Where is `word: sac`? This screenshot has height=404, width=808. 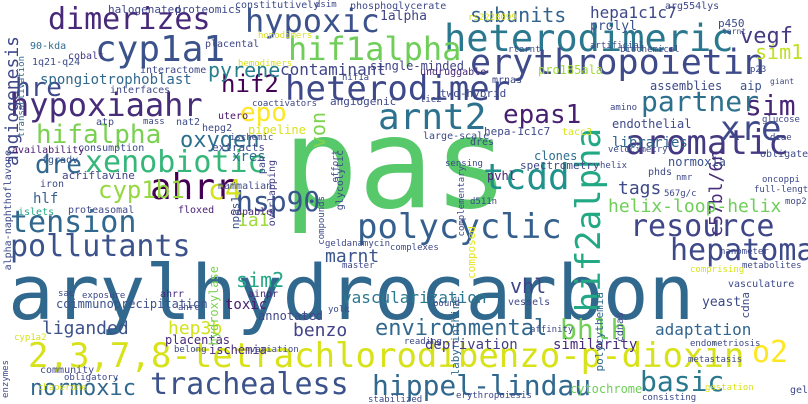 word: sac is located at coordinates (66, 294).